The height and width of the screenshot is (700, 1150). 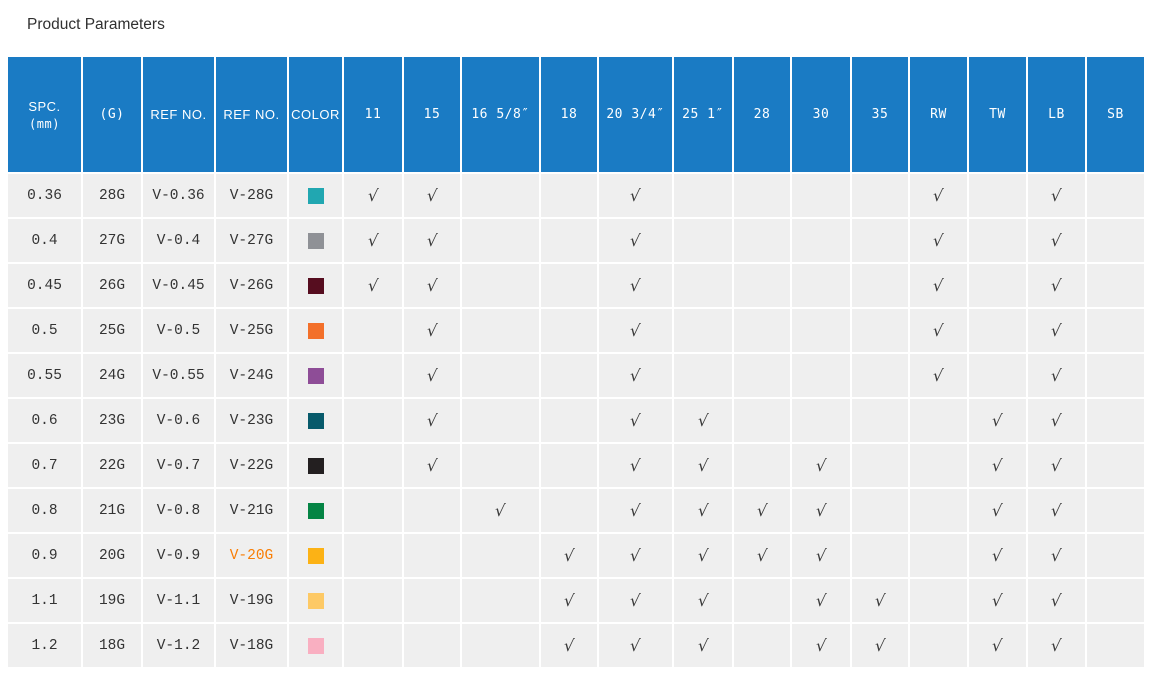 What do you see at coordinates (178, 600) in the screenshot?
I see `cell-ref-no-1: V-1.1` at bounding box center [178, 600].